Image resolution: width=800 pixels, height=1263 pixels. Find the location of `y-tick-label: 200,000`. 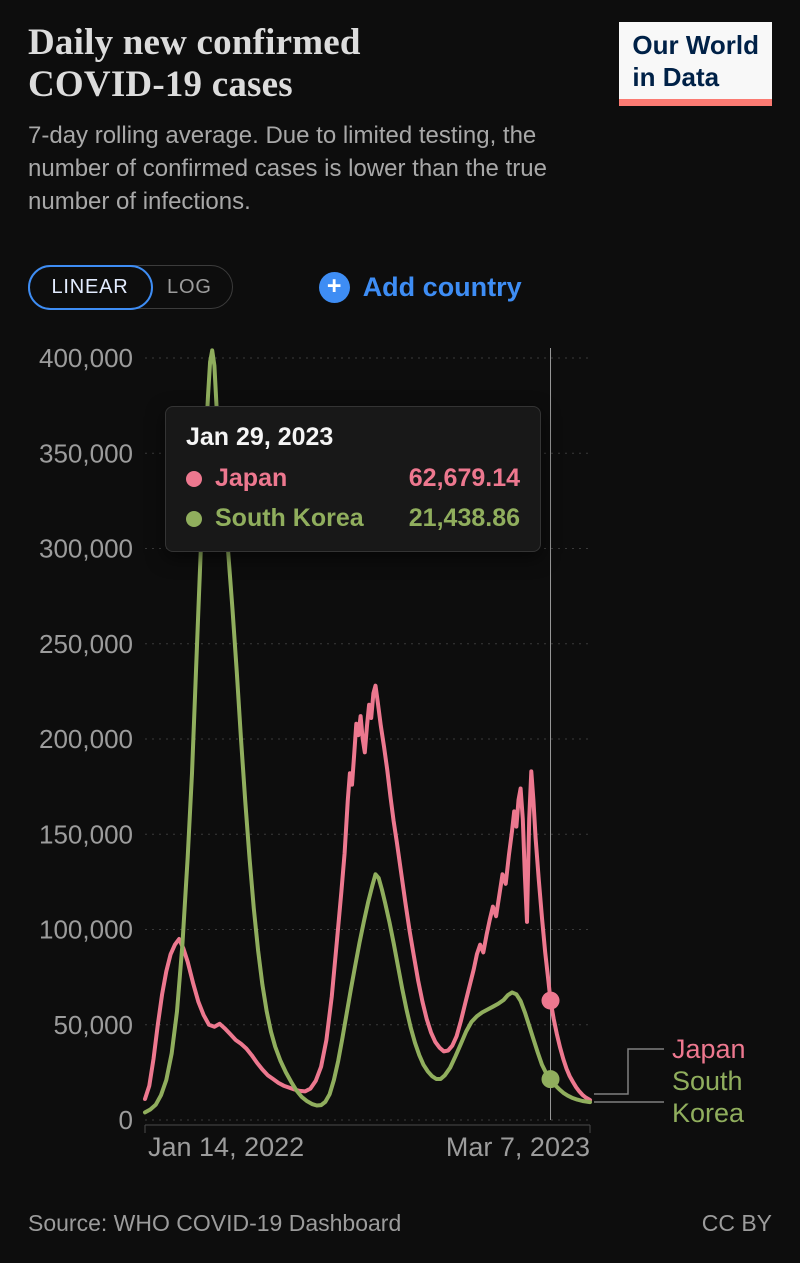

y-tick-label: 200,000 is located at coordinates (86, 739).